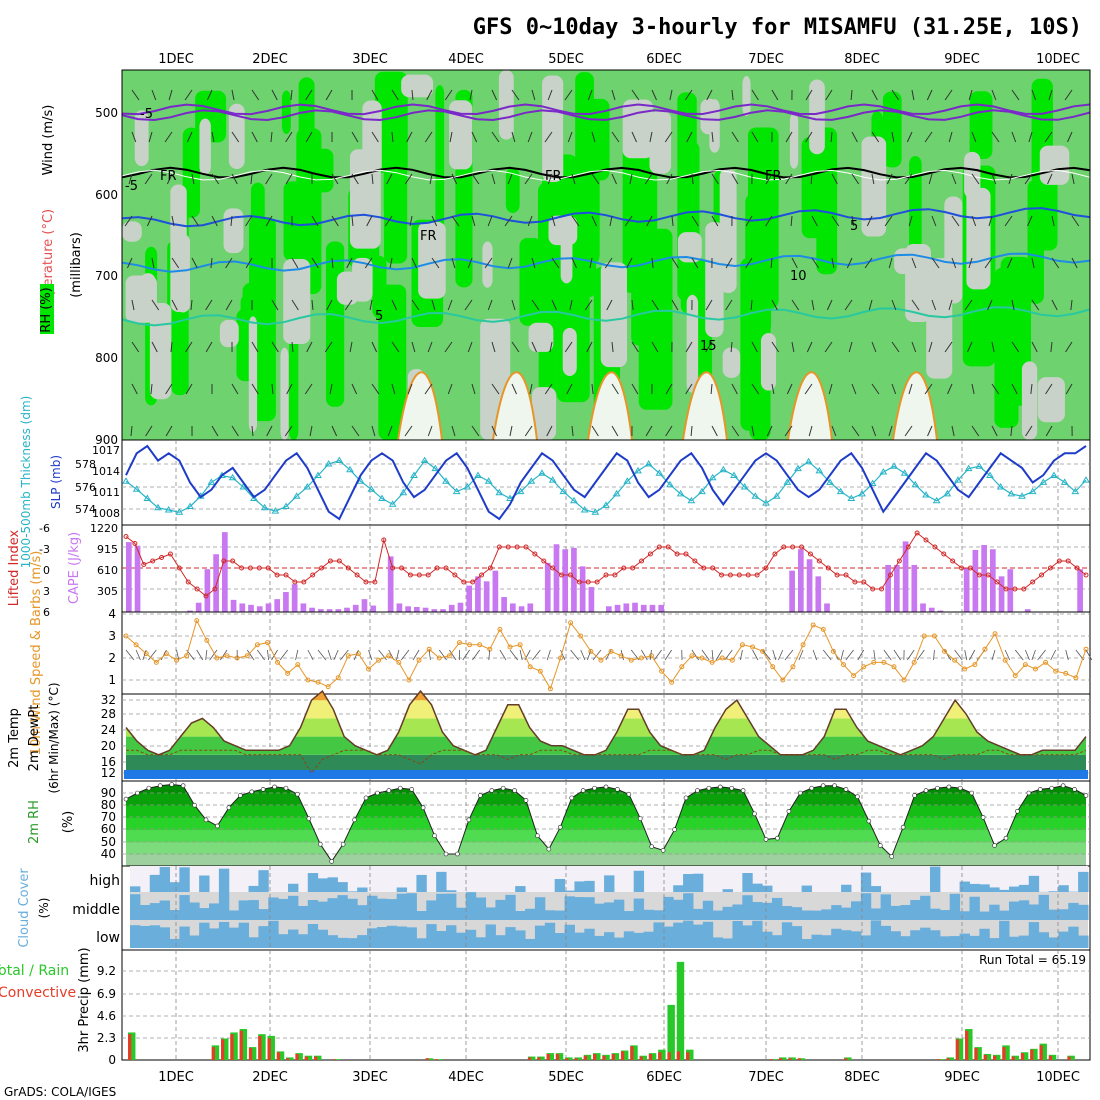 This screenshot has height=1100, width=1100. Describe the element at coordinates (106, 450) in the screenshot. I see `slp-tick-label: 1017` at that location.